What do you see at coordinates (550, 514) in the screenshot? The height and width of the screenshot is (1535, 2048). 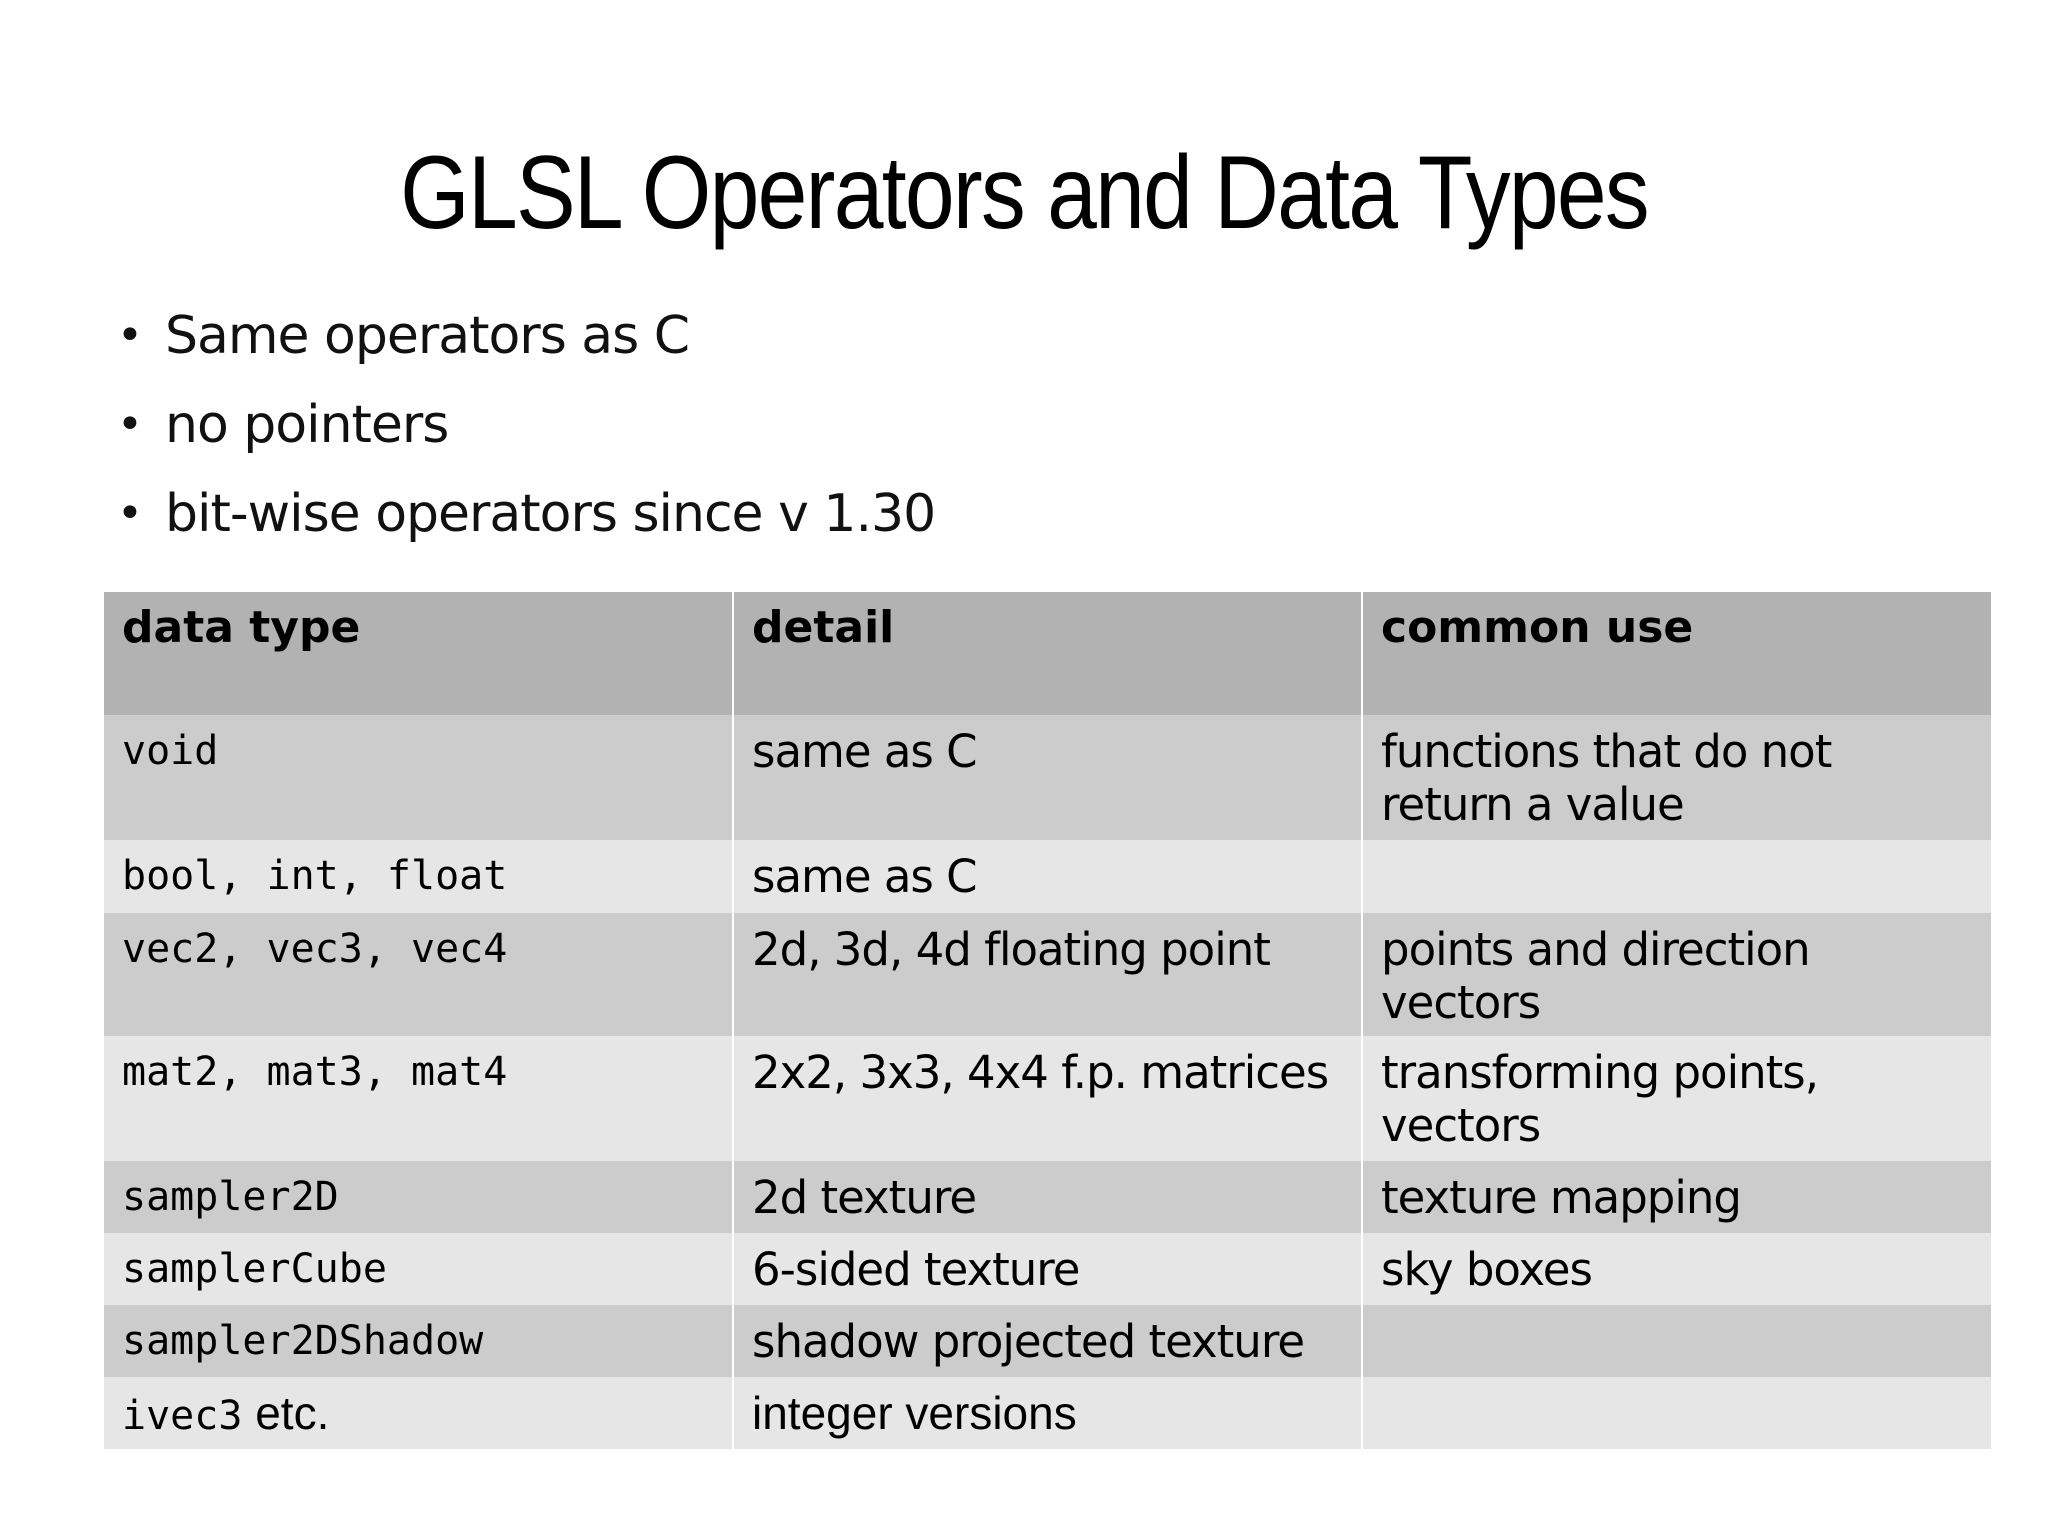 I see `bullet-text: bit-wise operators since v 1.30` at bounding box center [550, 514].